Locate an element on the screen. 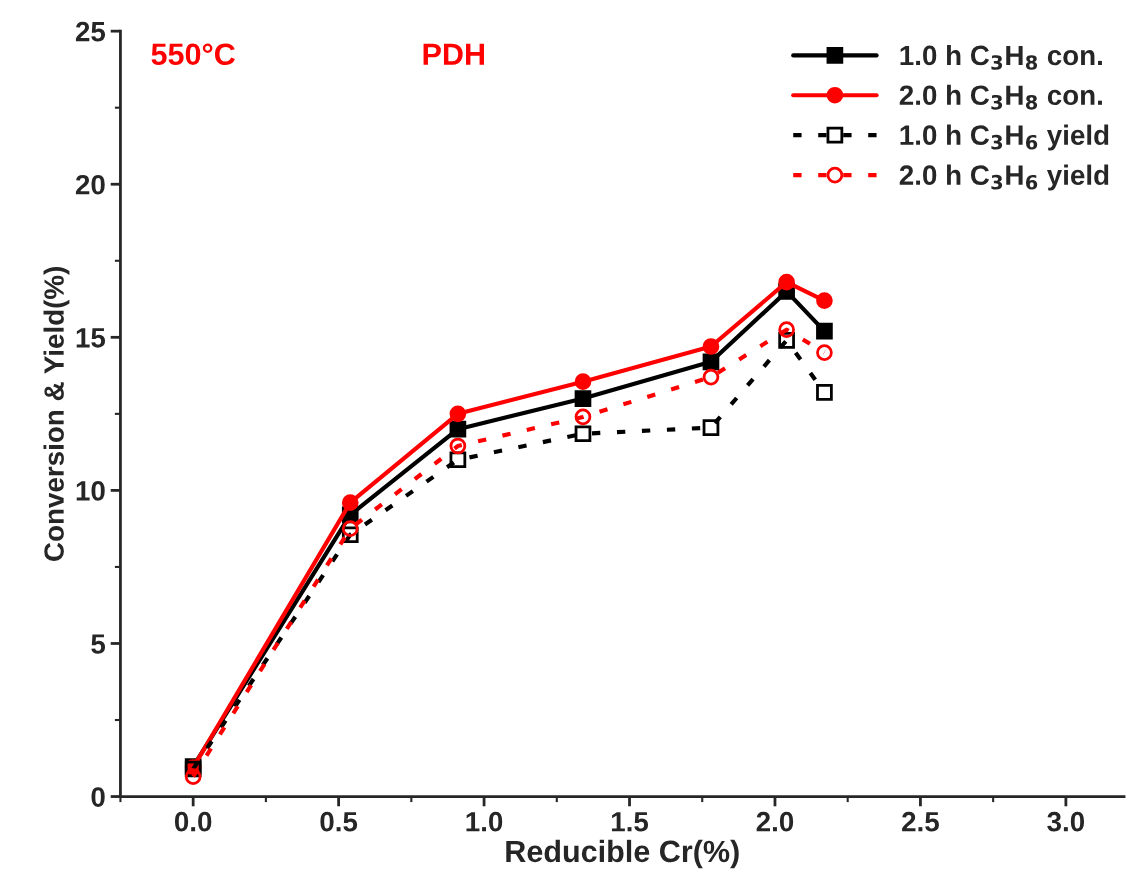  x-tick-label: 0.0 is located at coordinates (193, 821).